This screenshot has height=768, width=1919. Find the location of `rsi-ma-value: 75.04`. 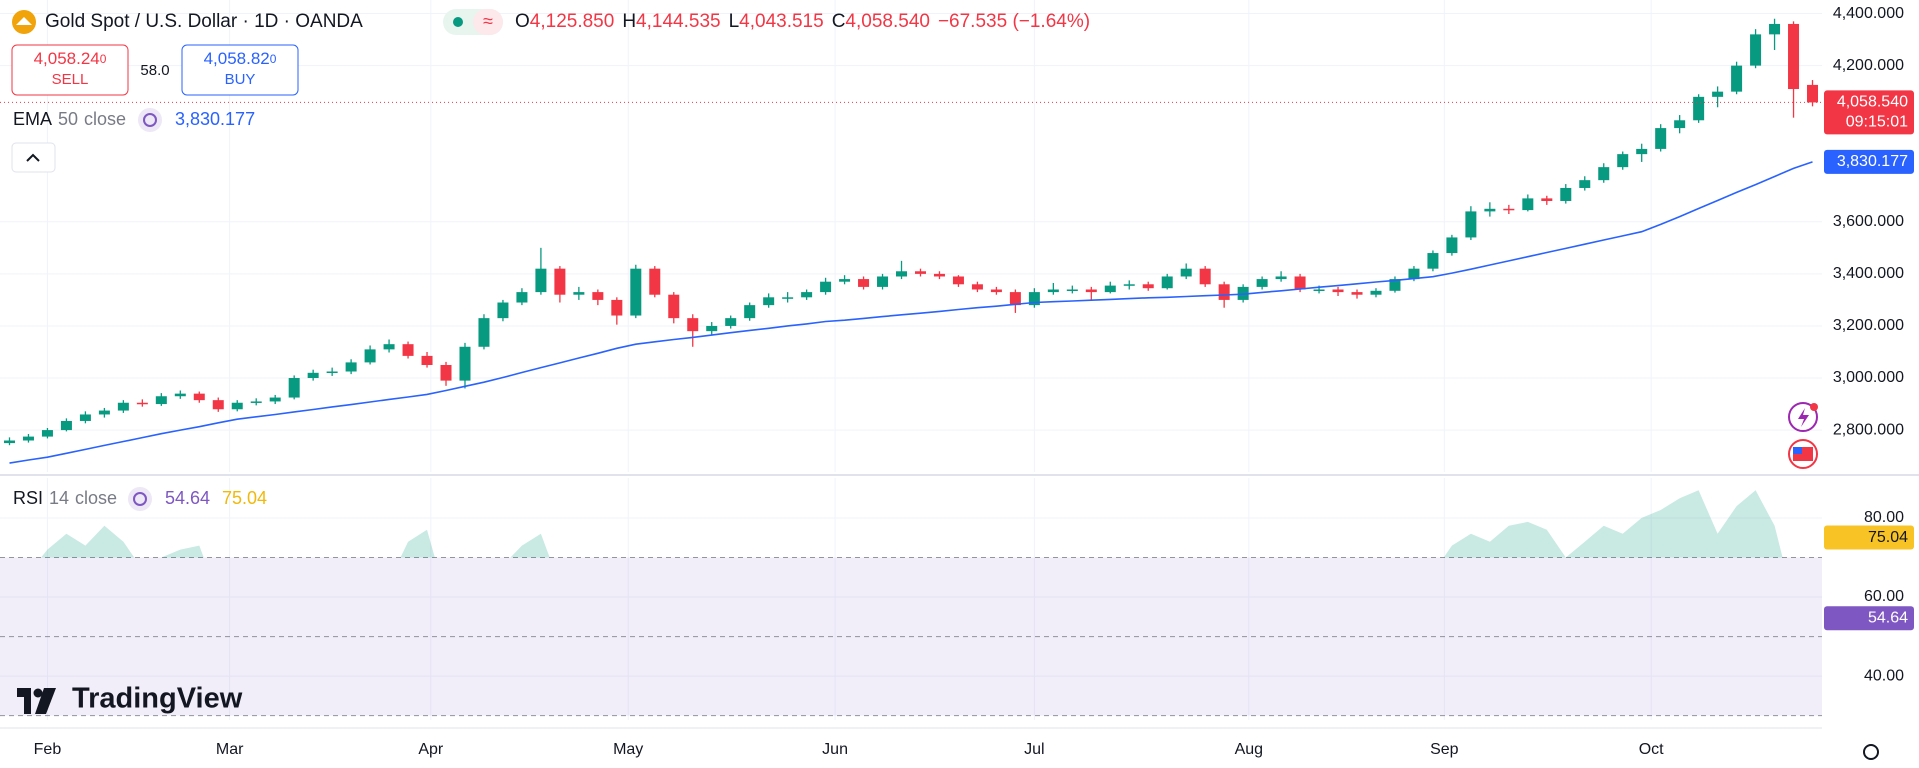

rsi-ma-value: 75.04 is located at coordinates (244, 498).